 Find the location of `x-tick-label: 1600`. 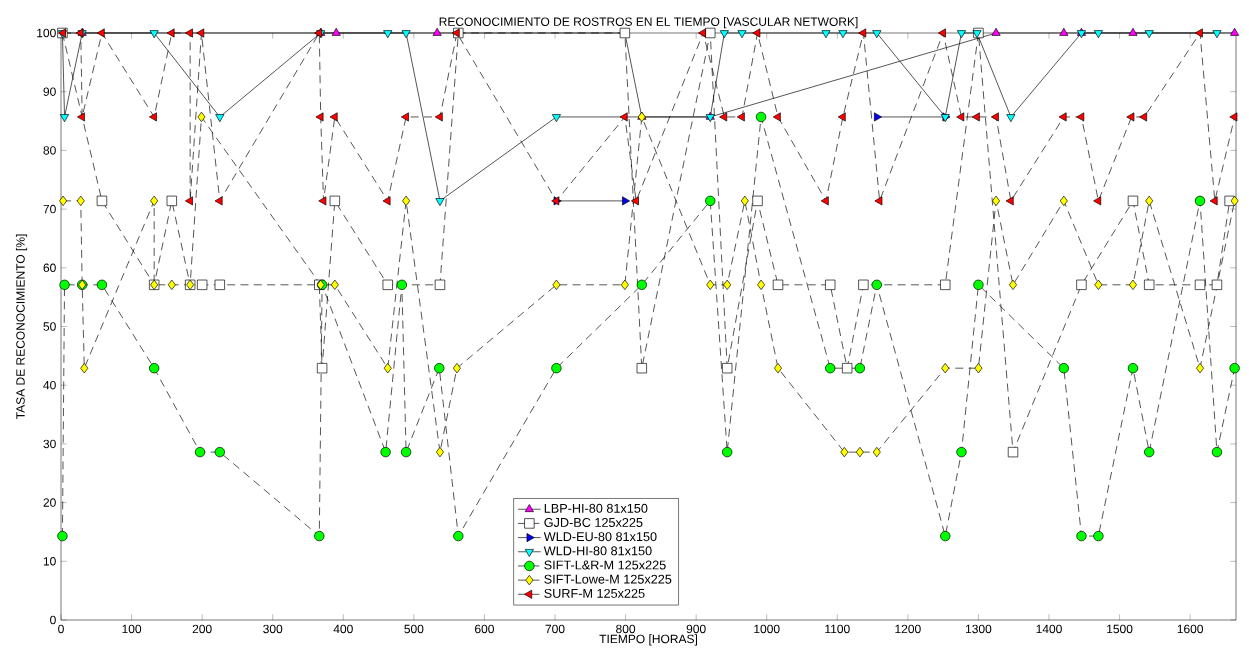

x-tick-label: 1600 is located at coordinates (1190, 629).